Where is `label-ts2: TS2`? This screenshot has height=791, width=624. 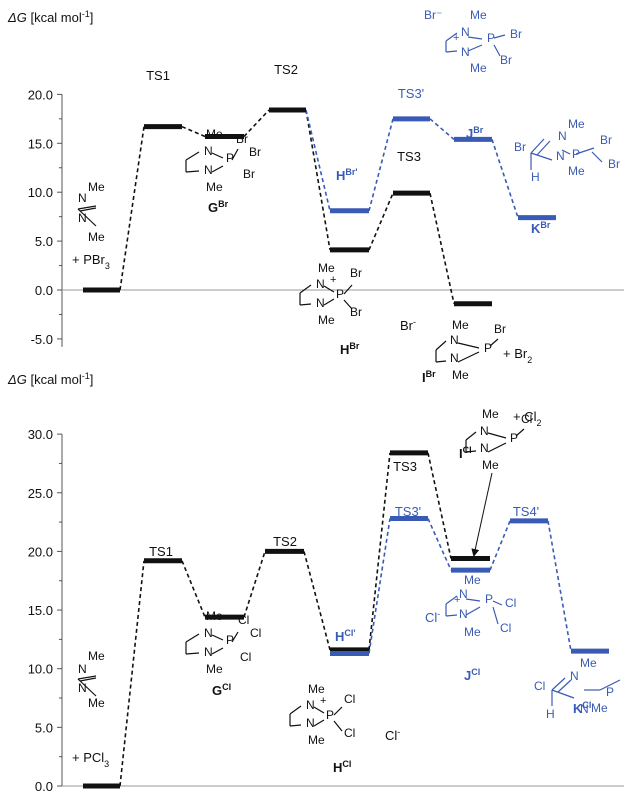
label-ts2: TS2 is located at coordinates (286, 69).